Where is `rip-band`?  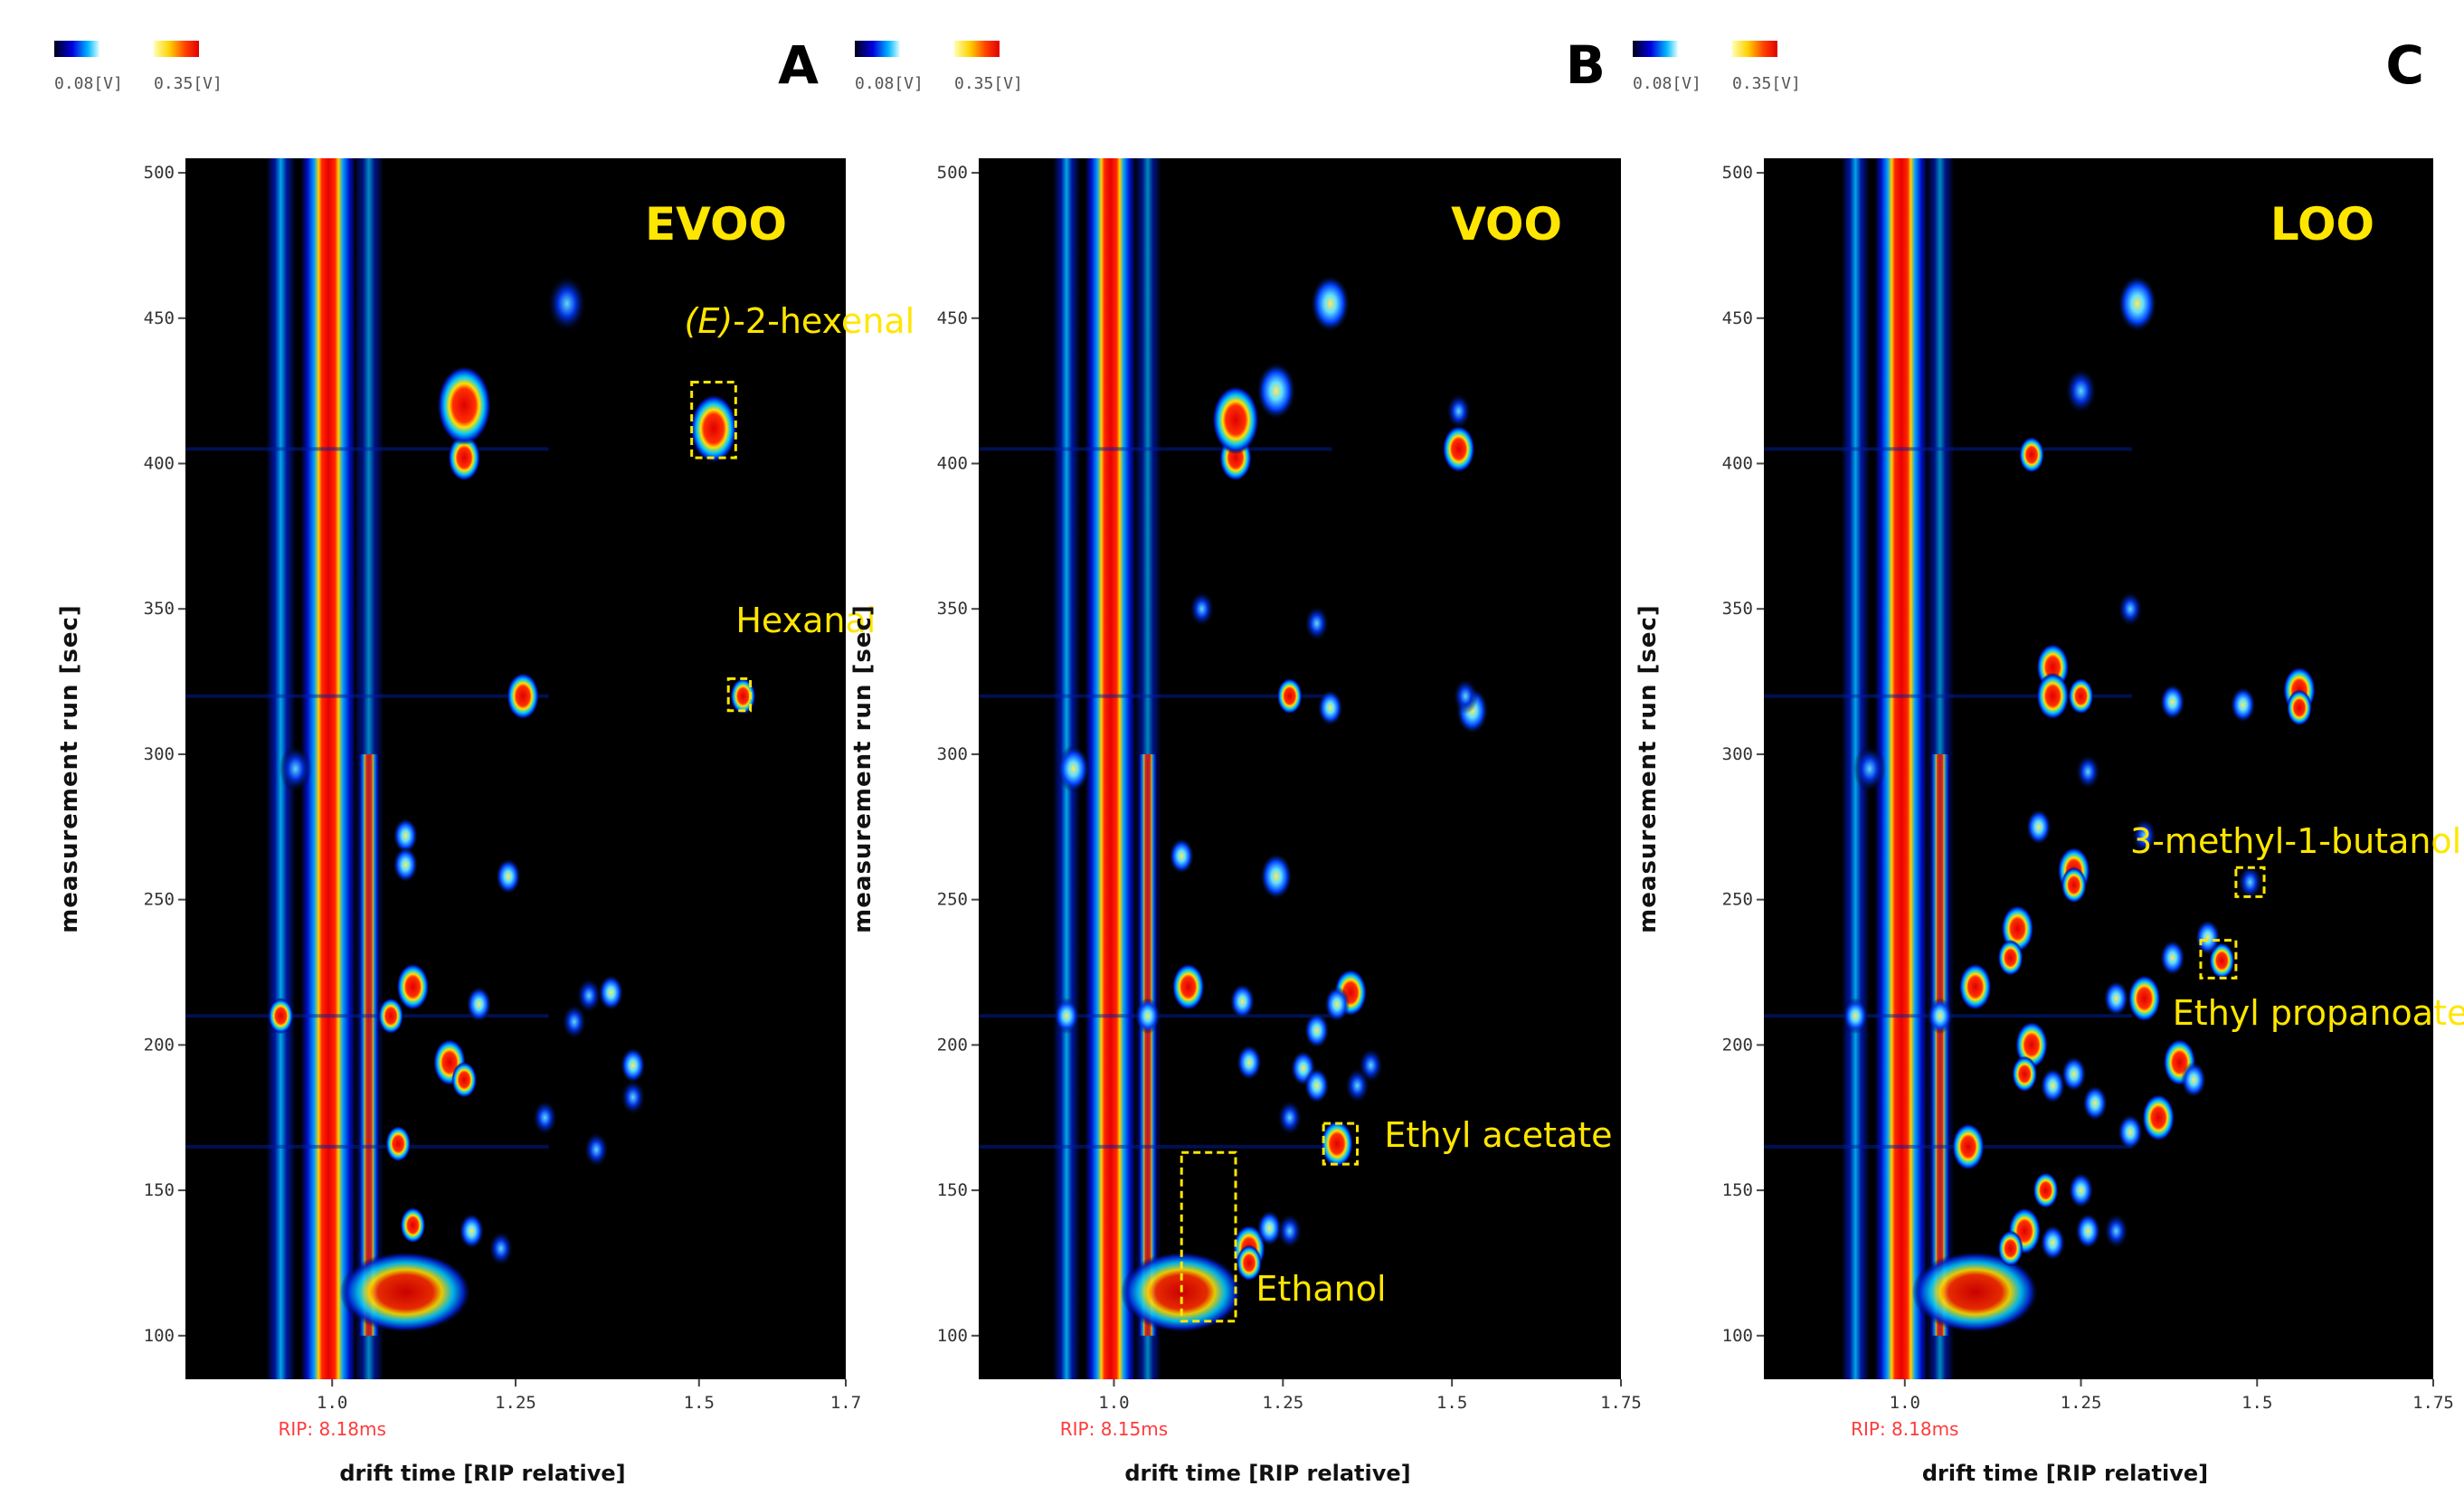
rip-band is located at coordinates (1110, 769).